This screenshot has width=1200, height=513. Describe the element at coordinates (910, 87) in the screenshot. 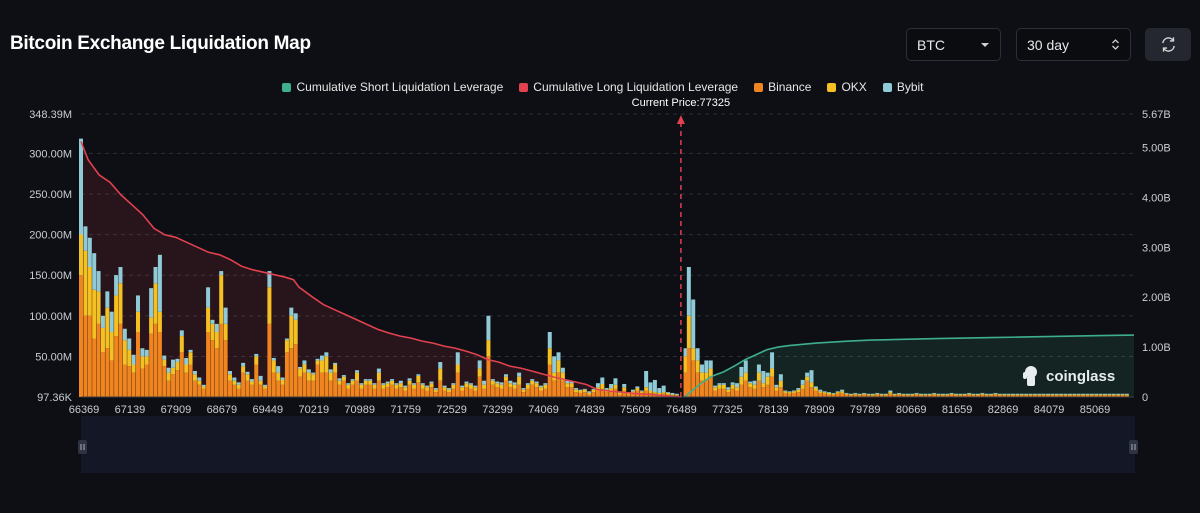

I see `legend-label: Bybit` at that location.